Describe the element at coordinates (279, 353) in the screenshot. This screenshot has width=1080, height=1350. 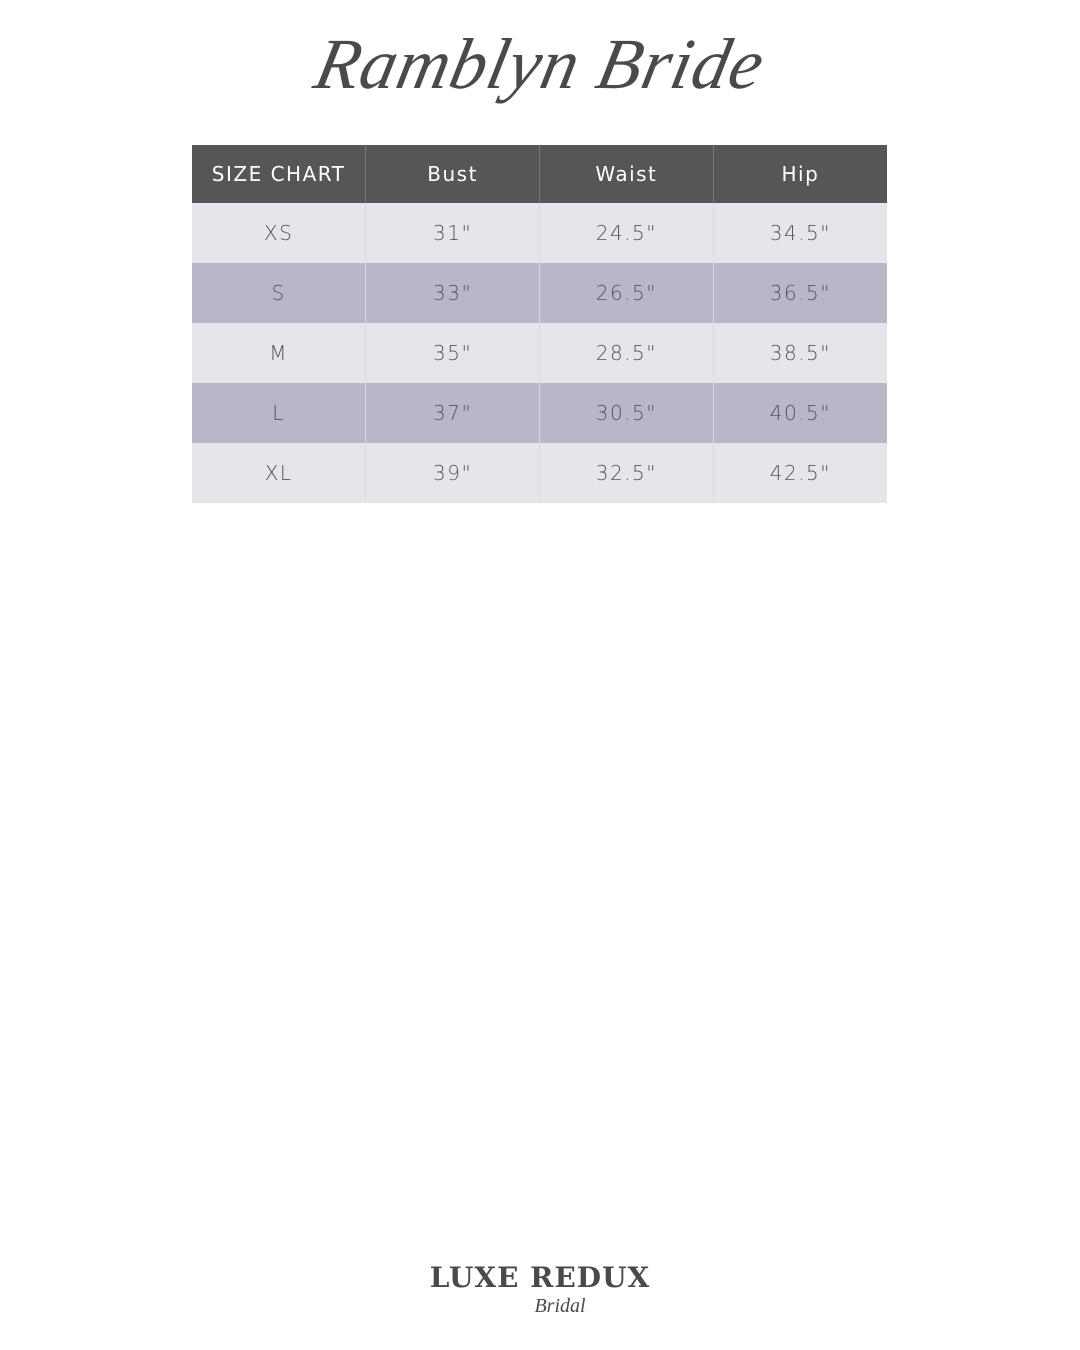
I see `cell-size: M` at that location.